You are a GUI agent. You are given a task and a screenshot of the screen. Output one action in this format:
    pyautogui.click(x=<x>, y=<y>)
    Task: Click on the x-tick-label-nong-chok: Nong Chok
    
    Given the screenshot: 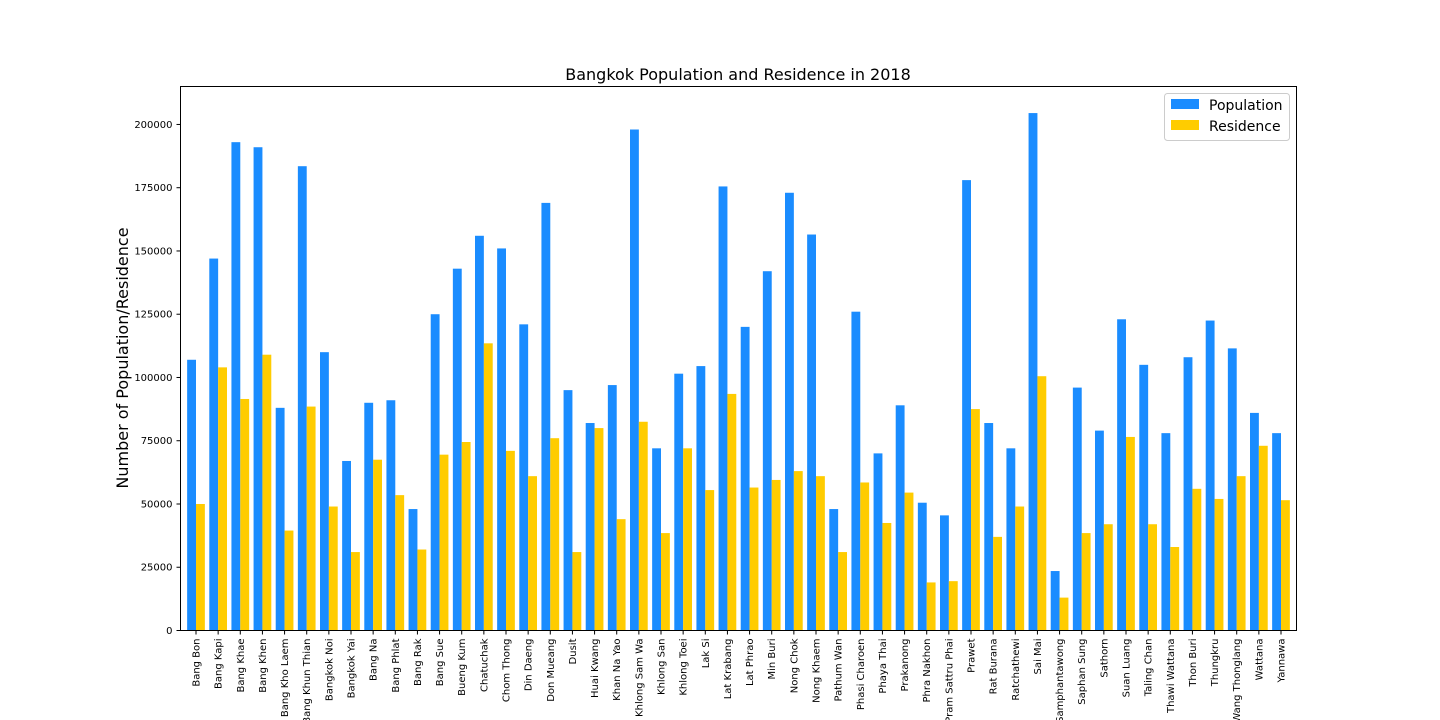 What is the action you would take?
    pyautogui.click(x=794, y=665)
    